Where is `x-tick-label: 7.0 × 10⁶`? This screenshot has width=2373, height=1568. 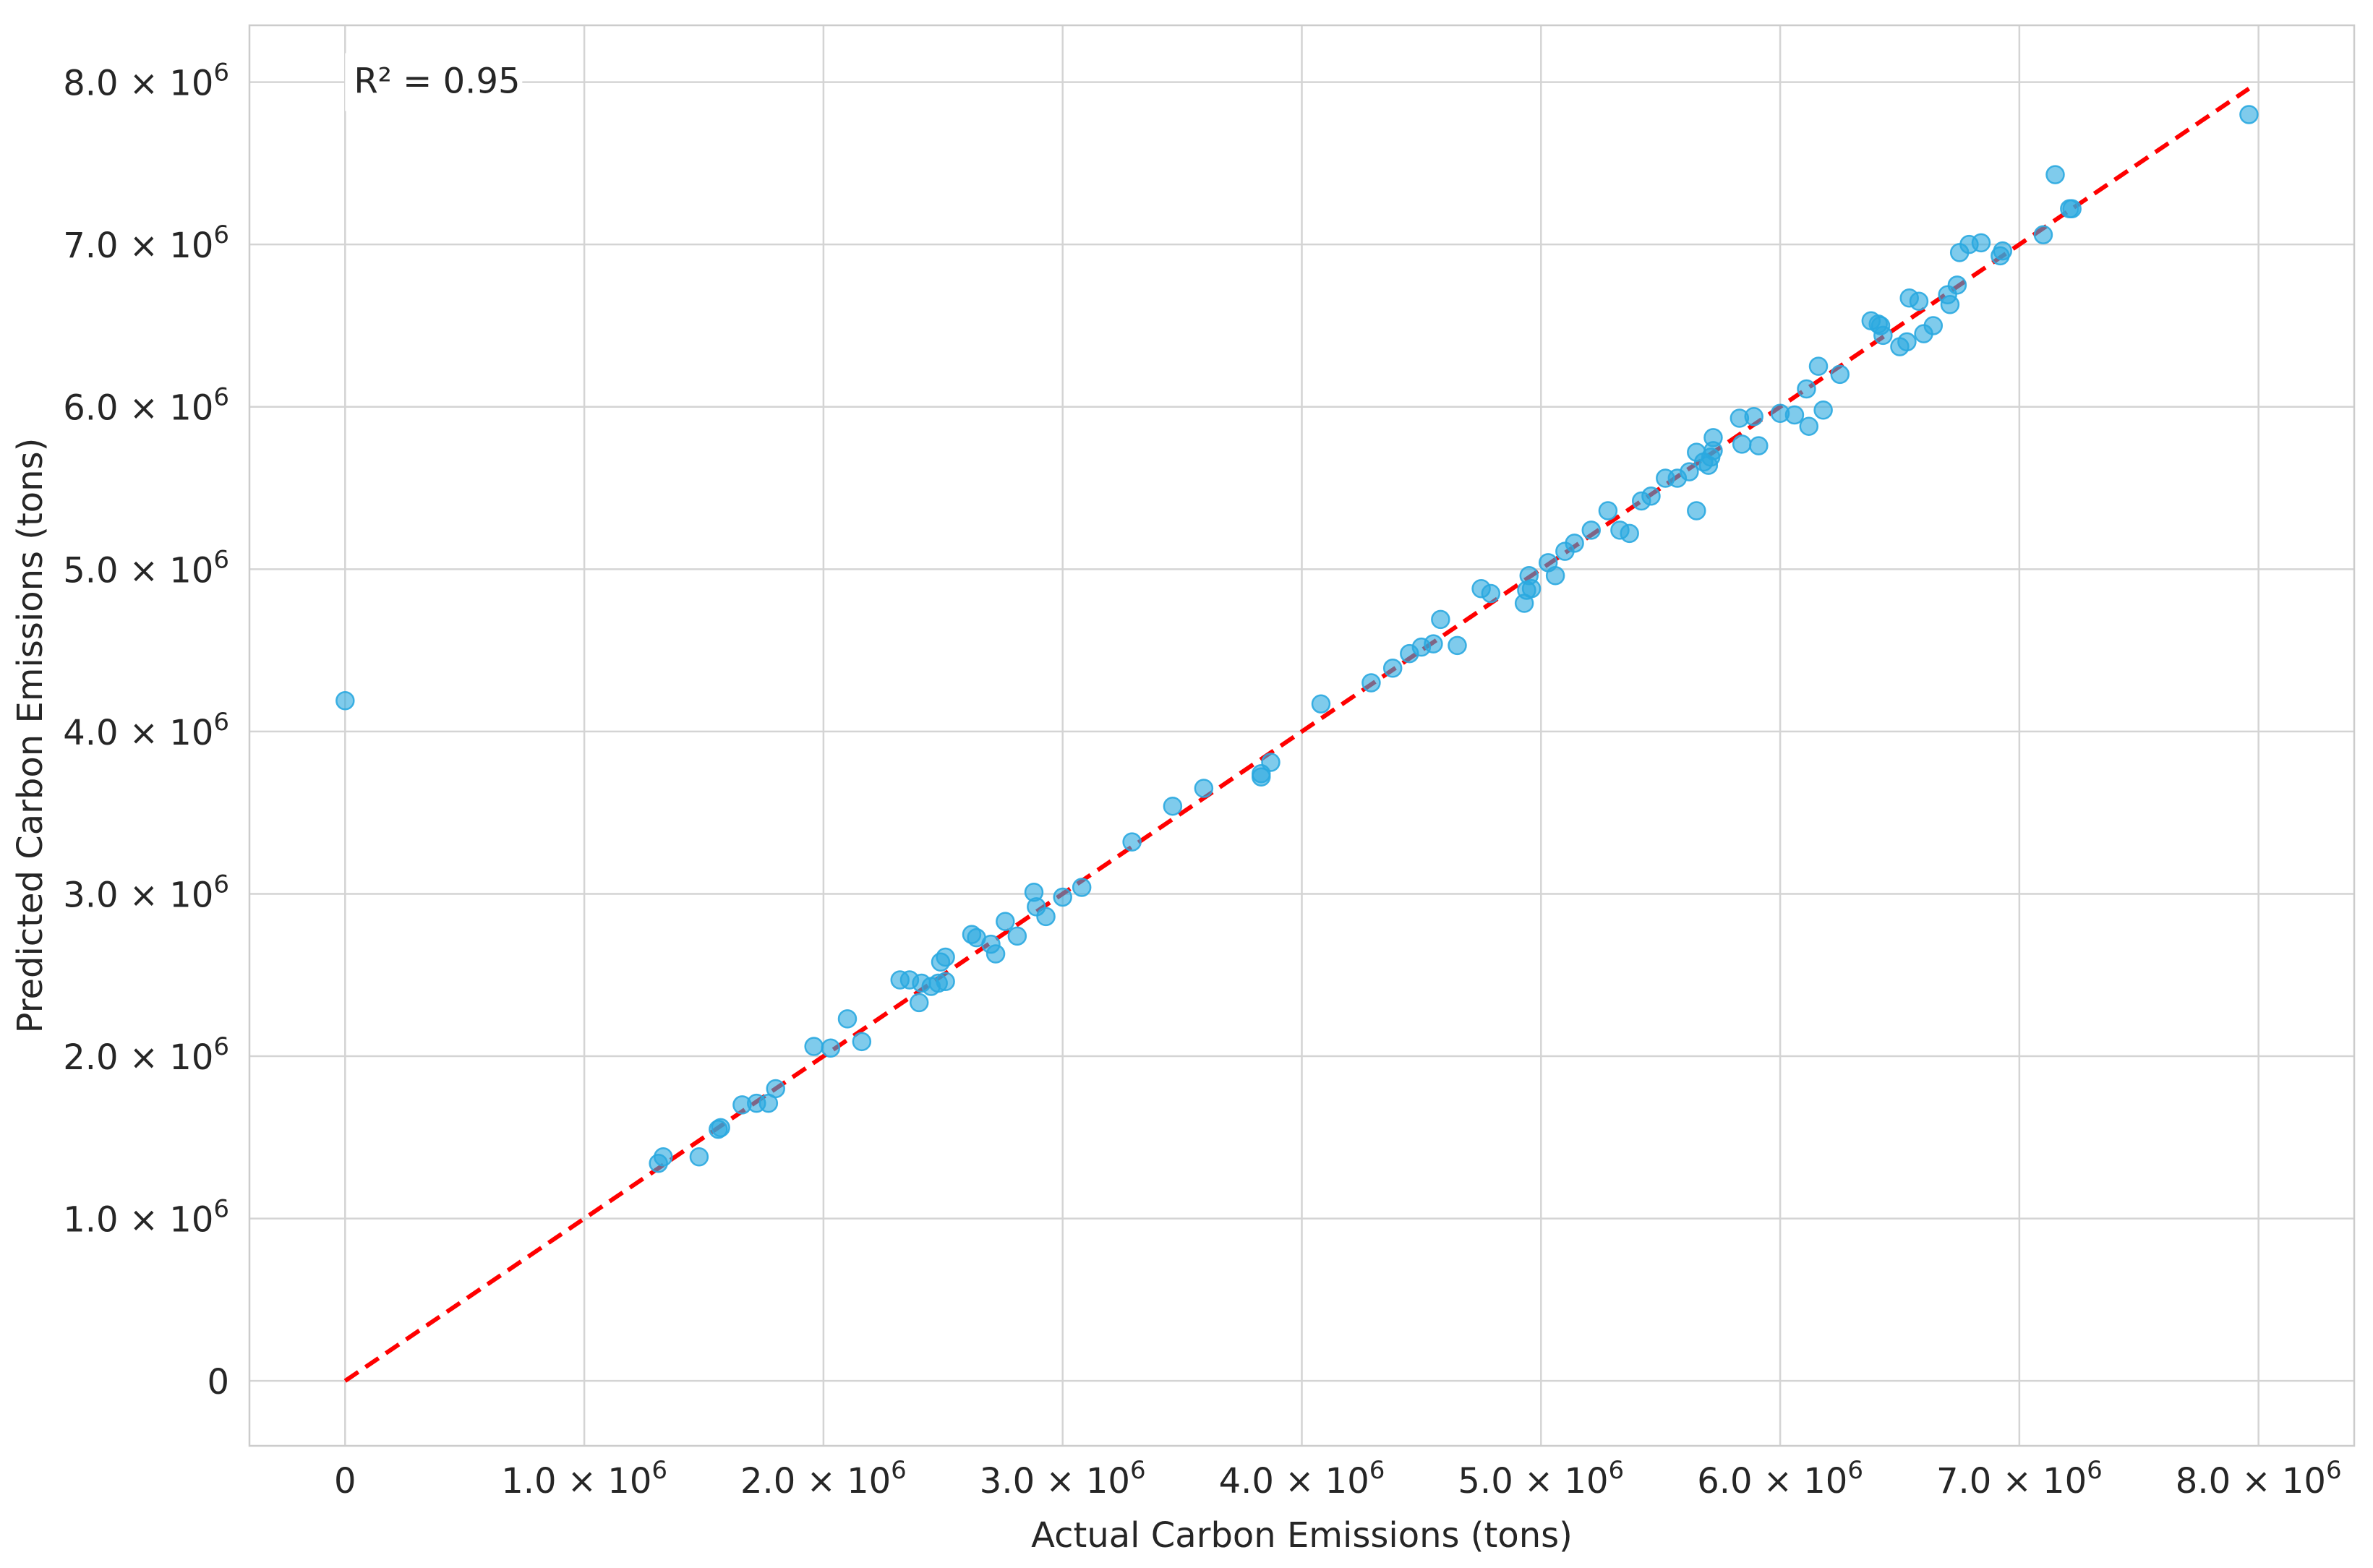
x-tick-label: 7.0 × 10⁶ is located at coordinates (2019, 1478).